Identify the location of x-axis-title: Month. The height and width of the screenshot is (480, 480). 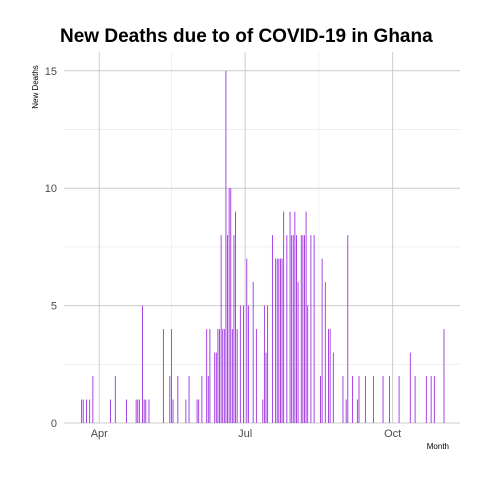
(438, 446).